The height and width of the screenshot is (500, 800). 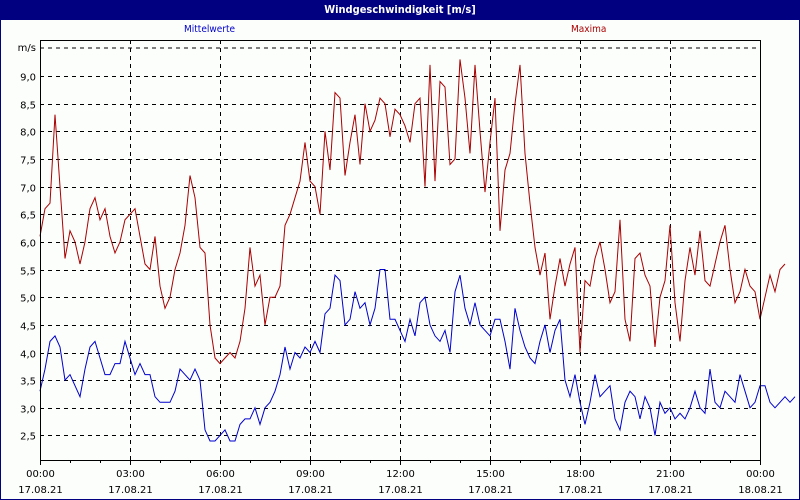 I want to click on y-tick-label: 3,5, so click(x=28, y=382).